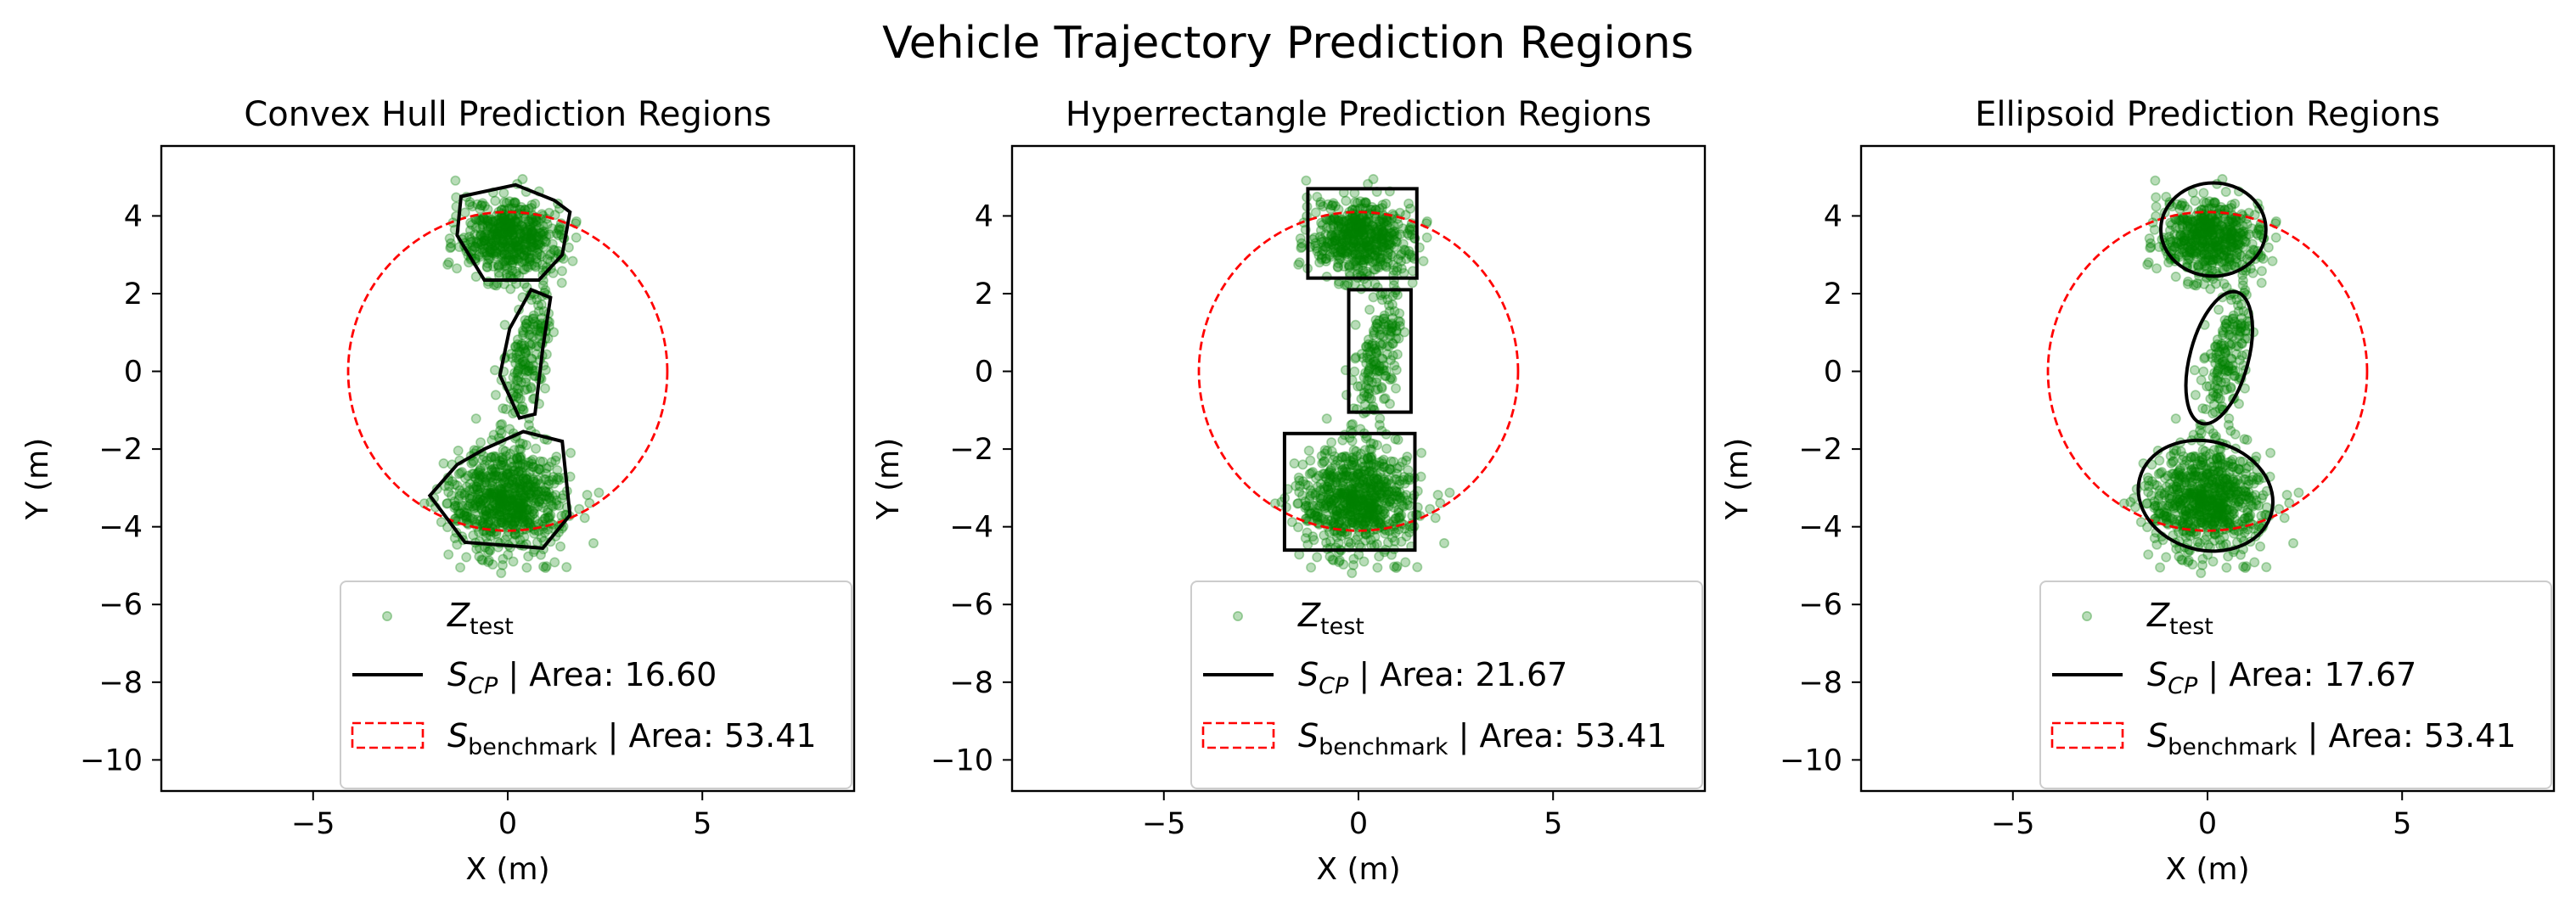  I want to click on panel-title: Ellipsoid Prediction Regions, so click(2207, 115).